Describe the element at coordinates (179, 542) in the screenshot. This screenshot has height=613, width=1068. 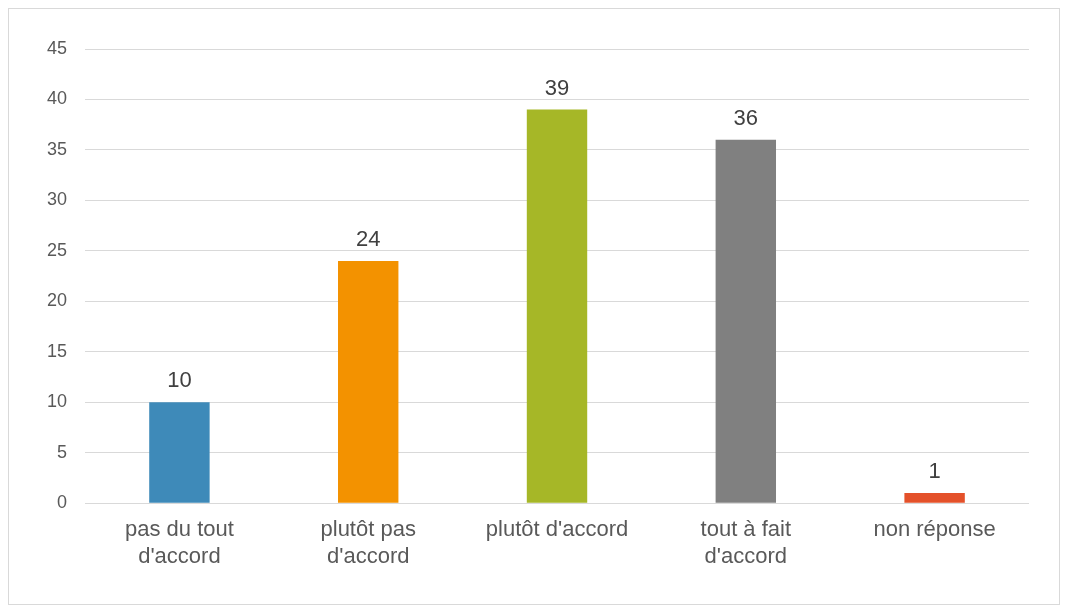
I see `x-tick-label: pas du tout d'accord` at that location.